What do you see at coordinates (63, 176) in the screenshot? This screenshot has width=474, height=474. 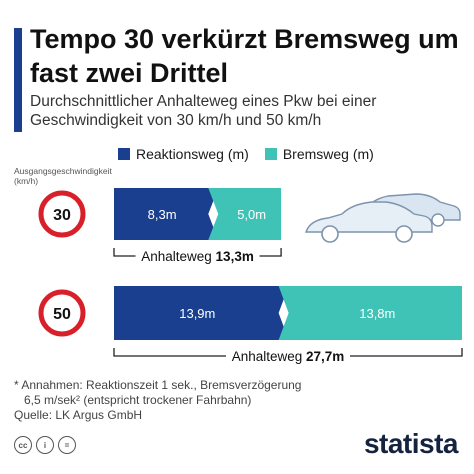 I see `y-axis-label: Ausgangsgeschwindigkeit (km/h)` at bounding box center [63, 176].